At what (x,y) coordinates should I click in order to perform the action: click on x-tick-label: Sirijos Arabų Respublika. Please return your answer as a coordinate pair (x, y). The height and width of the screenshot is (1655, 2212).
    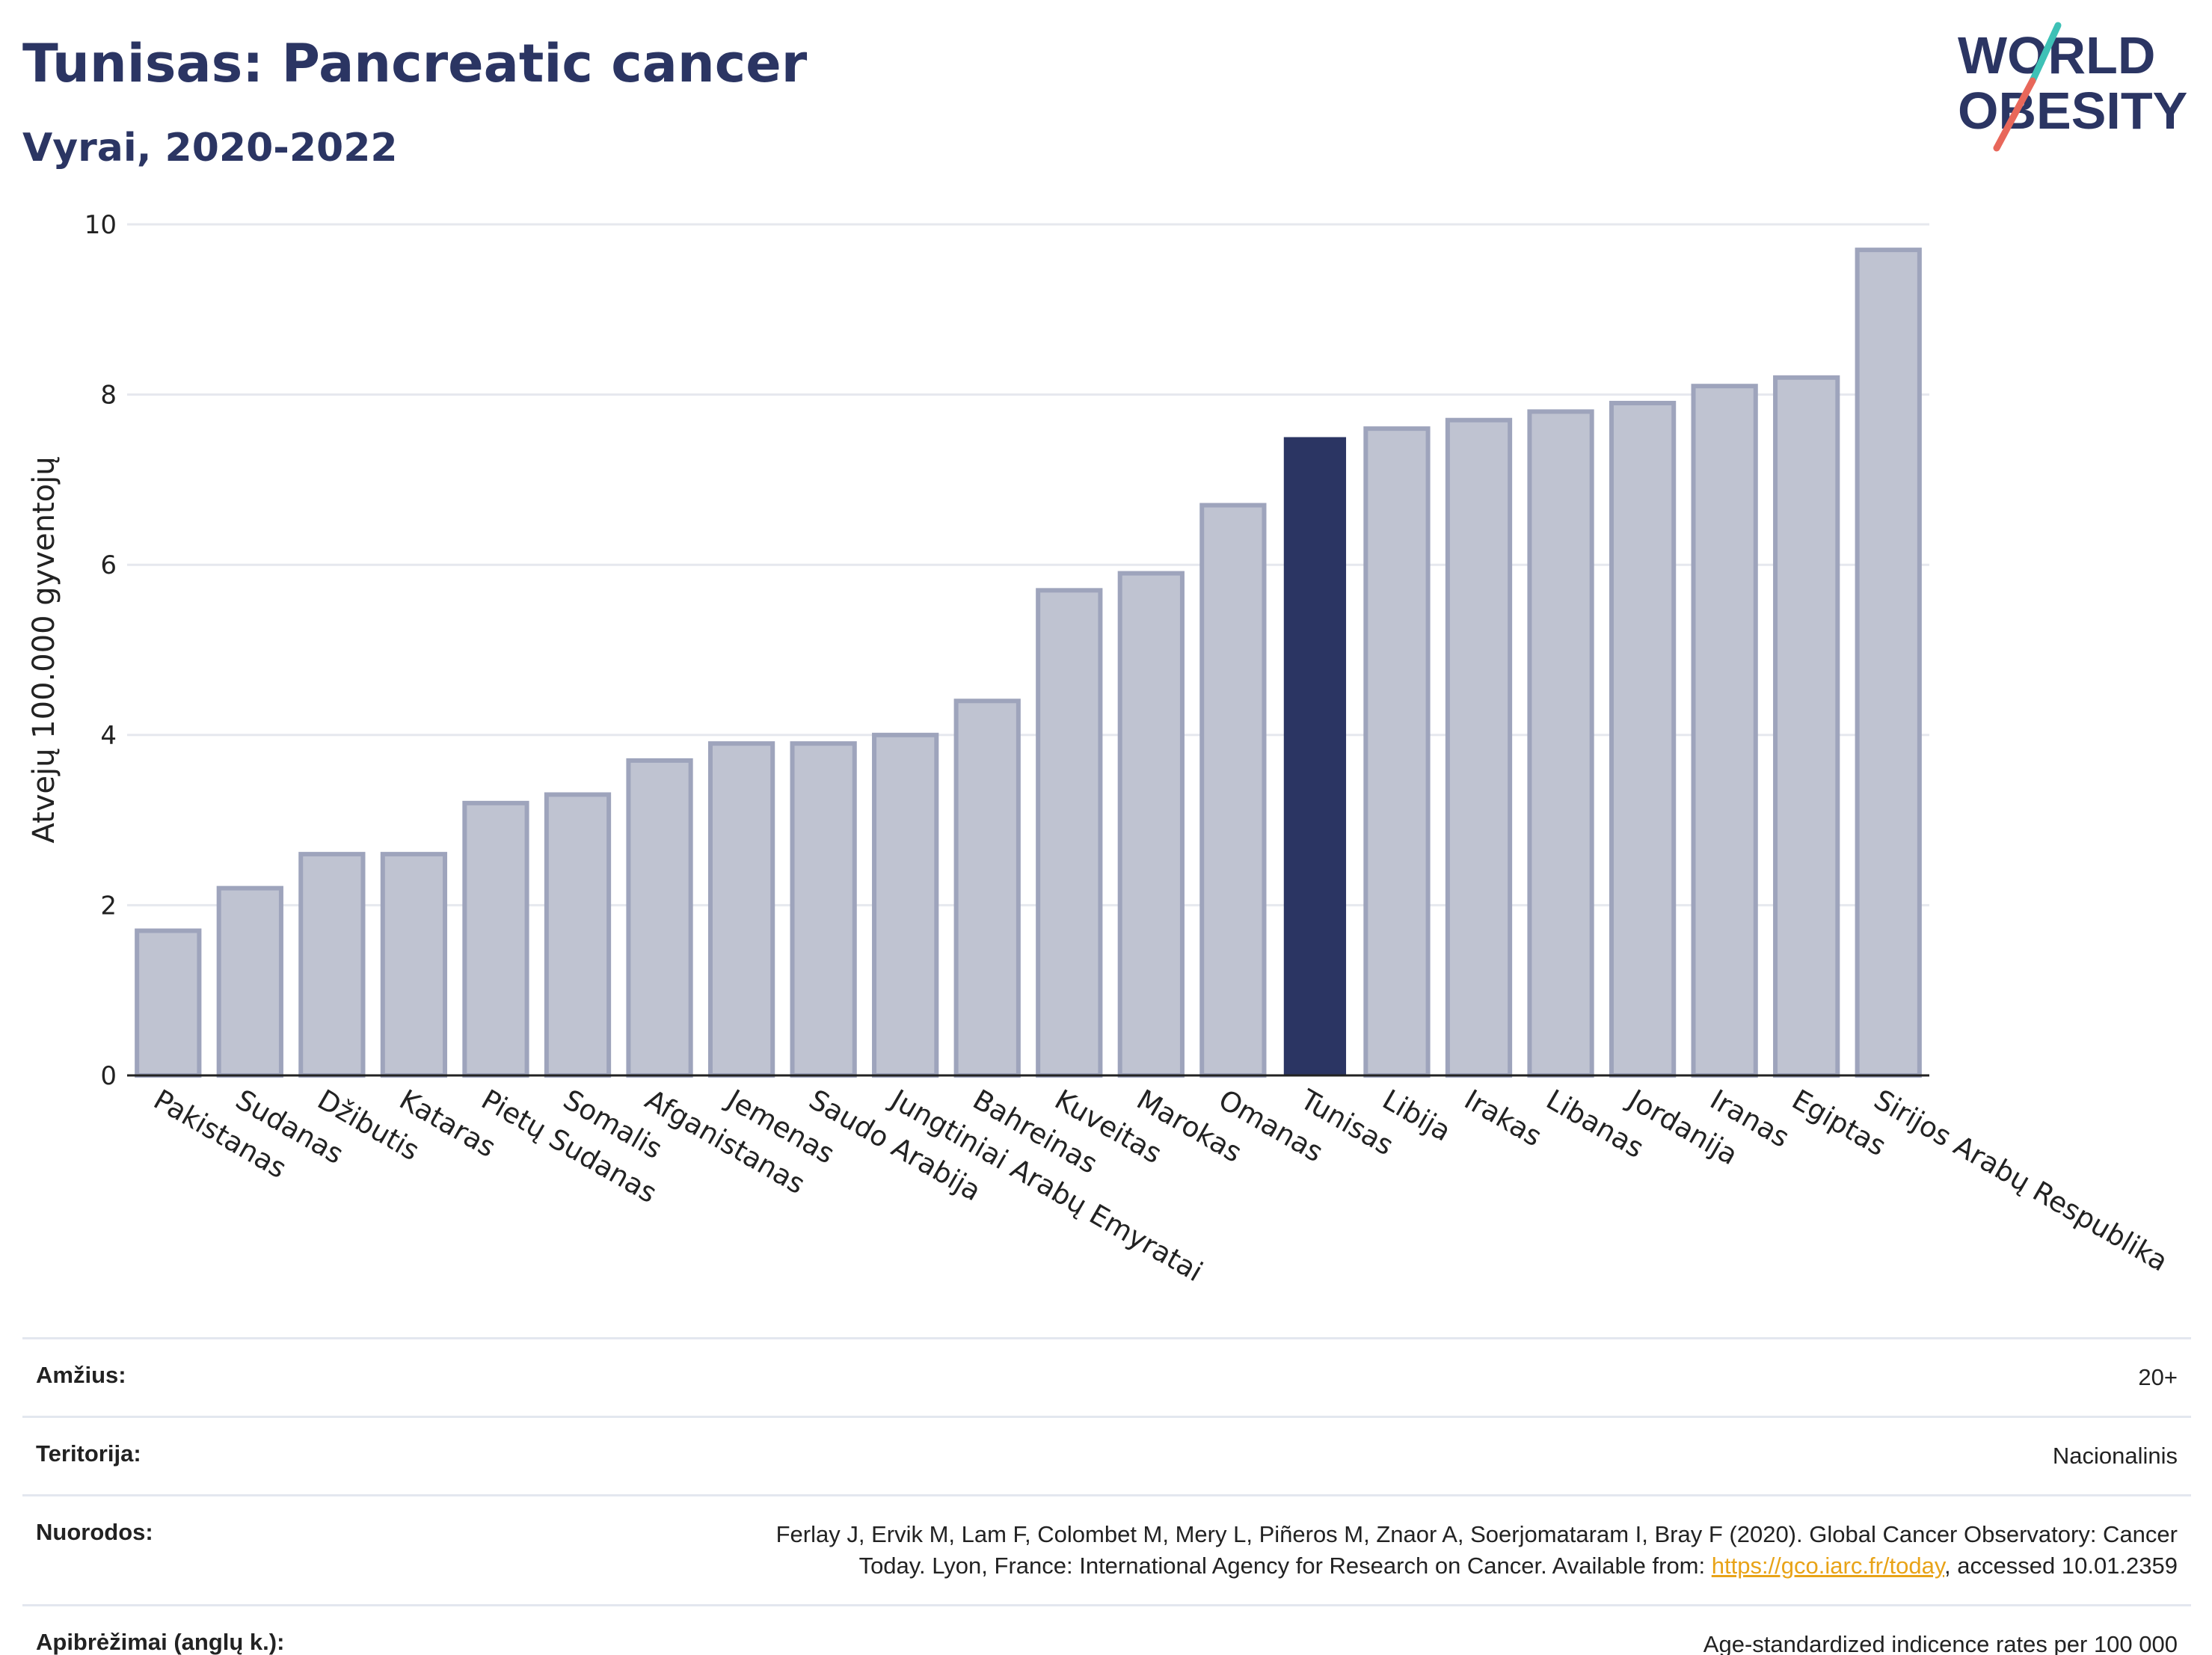
    Looking at the image, I should click on (2021, 1181).